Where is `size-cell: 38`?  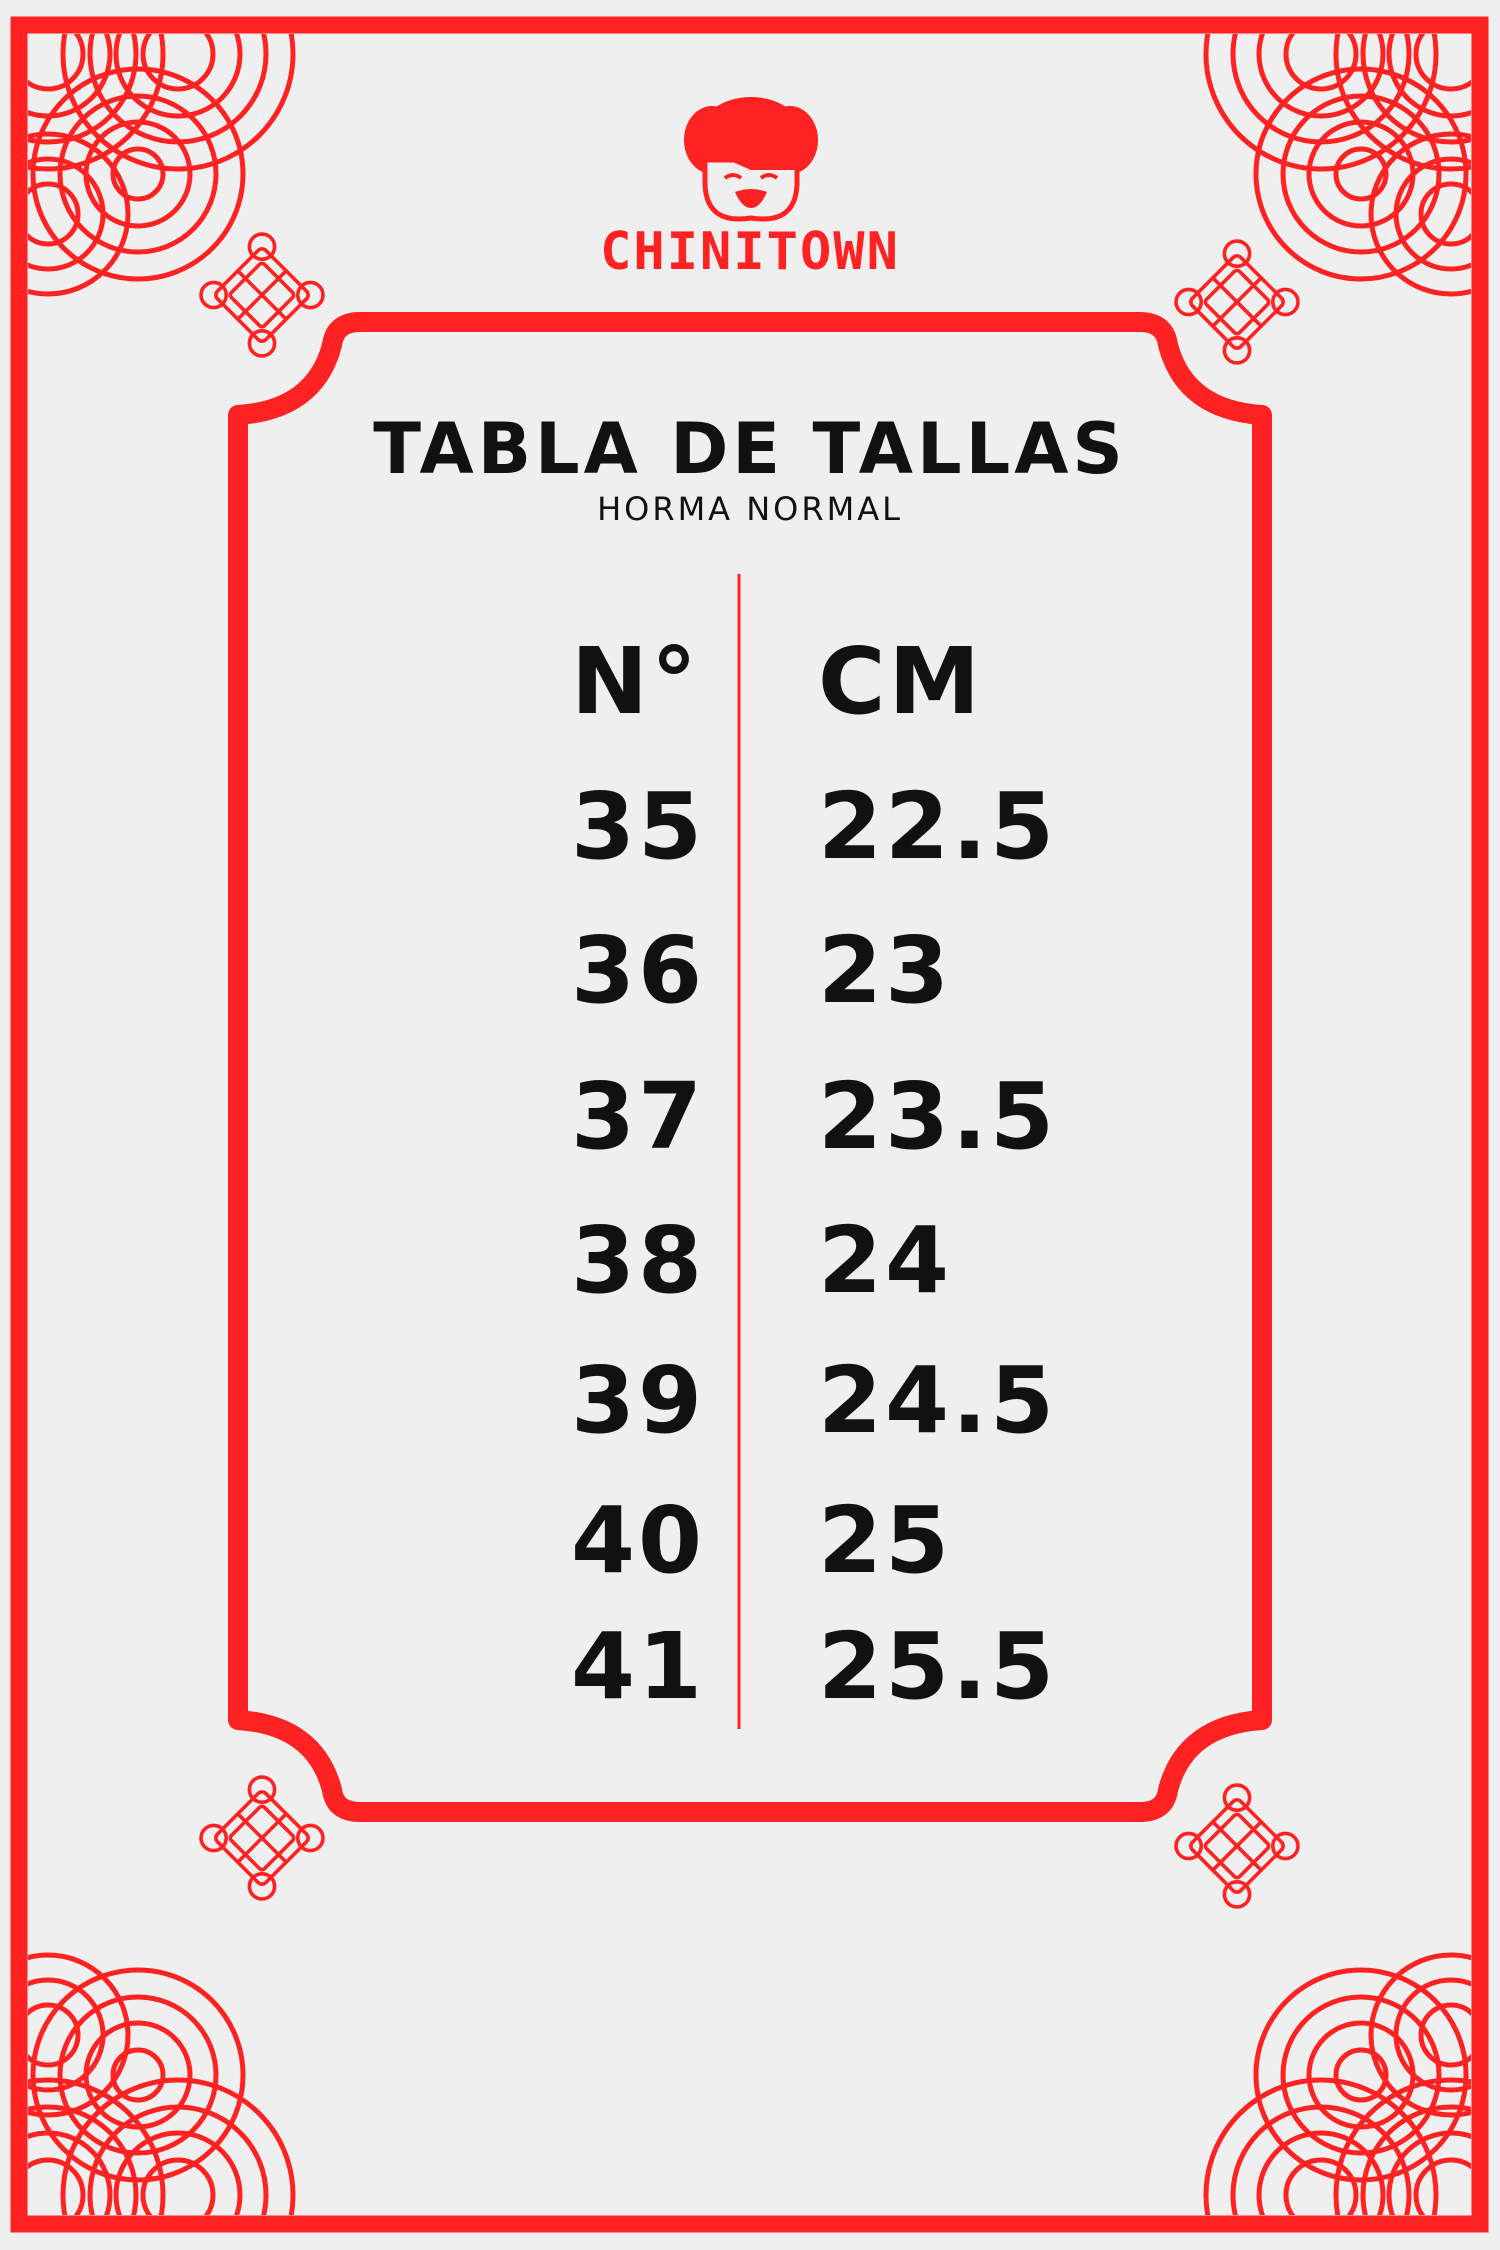 size-cell: 38 is located at coordinates (638, 1260).